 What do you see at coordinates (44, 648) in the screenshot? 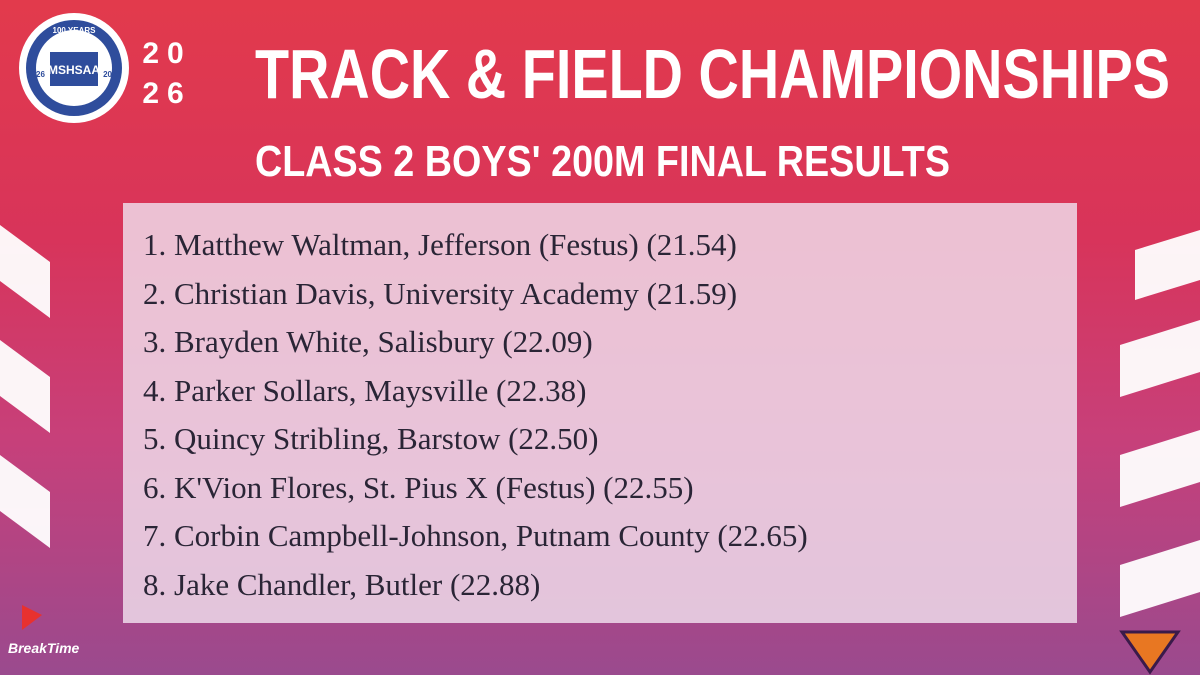
I see `sponsor: BreakTime` at bounding box center [44, 648].